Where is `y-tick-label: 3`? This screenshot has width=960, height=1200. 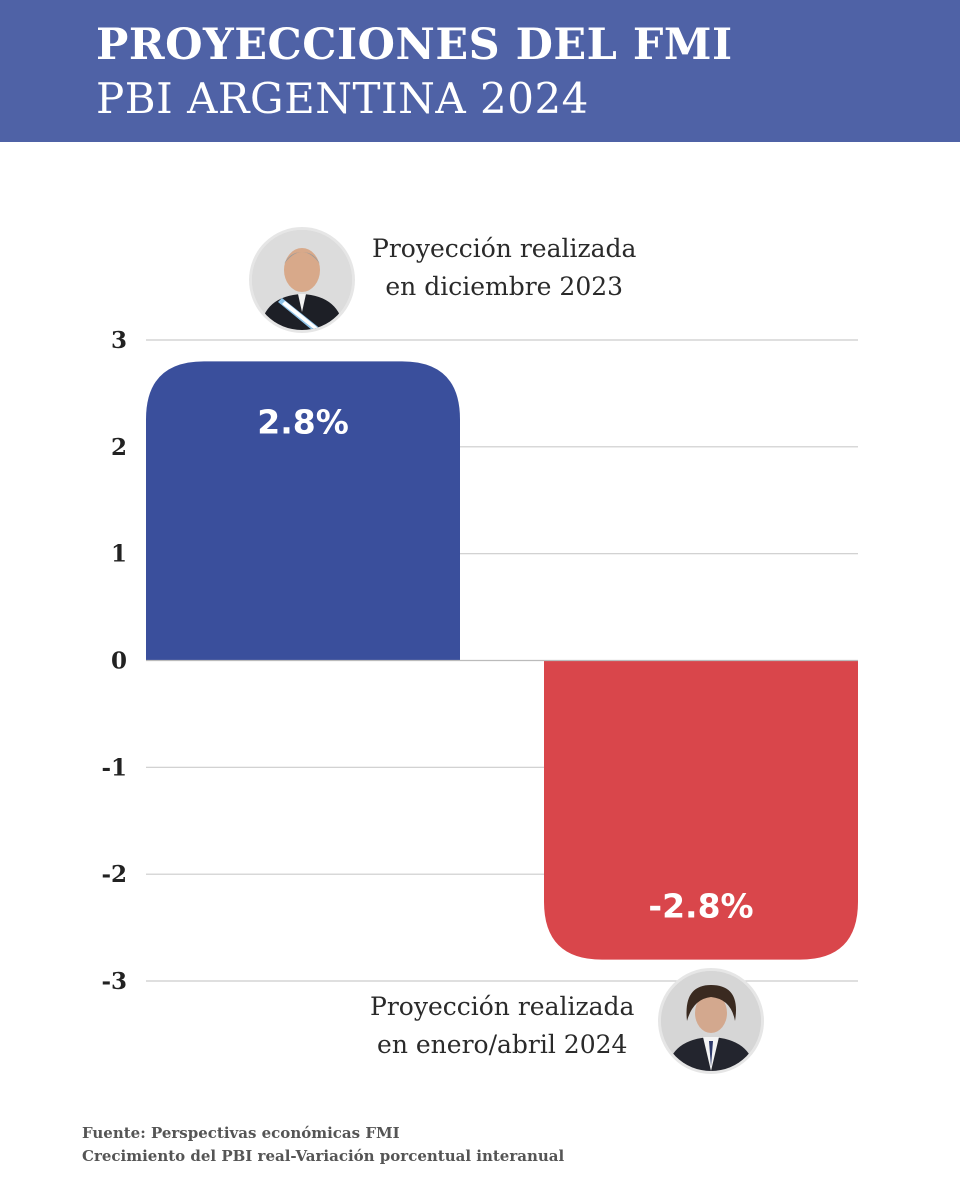 y-tick-label: 3 is located at coordinates (119, 340).